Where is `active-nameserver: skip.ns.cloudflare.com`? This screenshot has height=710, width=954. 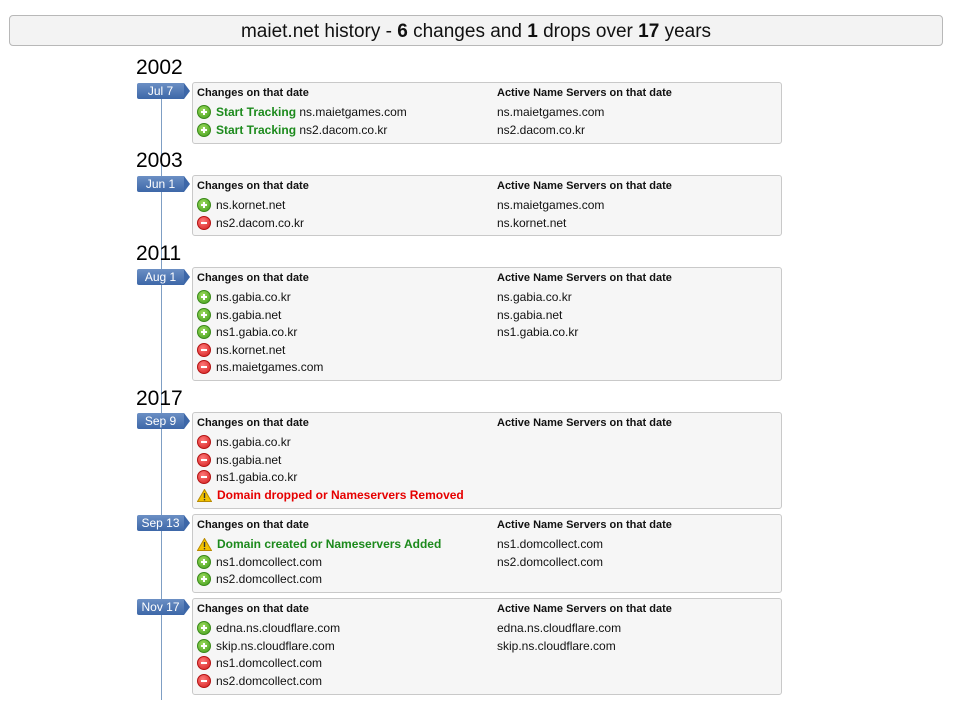 active-nameserver: skip.ns.cloudflare.com is located at coordinates (556, 645).